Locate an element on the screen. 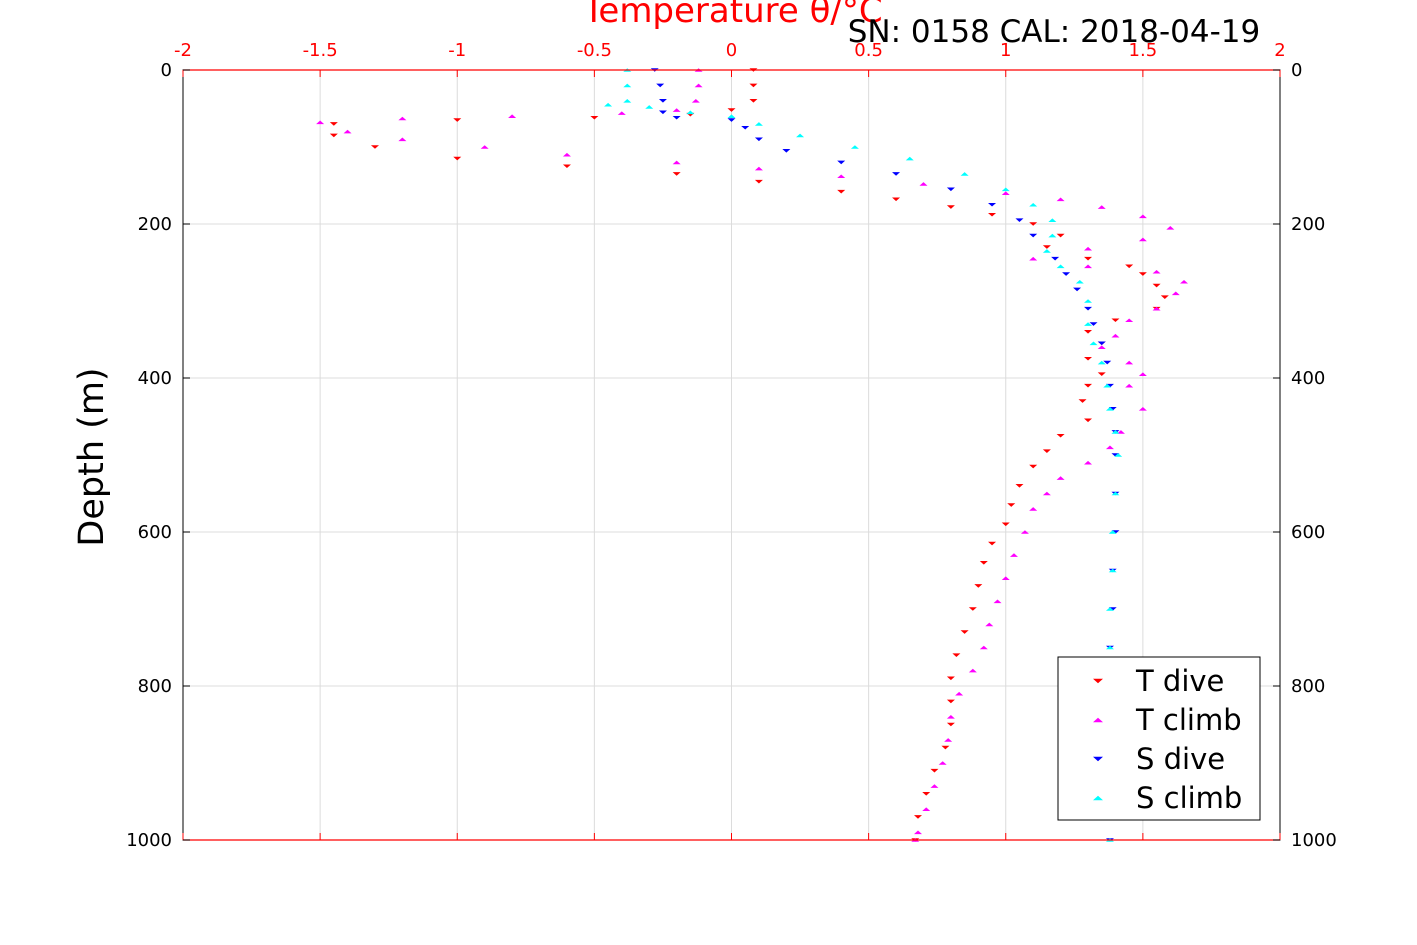 This screenshot has width=1417, height=945. y-tick-label-left: 400 is located at coordinates (155, 378).